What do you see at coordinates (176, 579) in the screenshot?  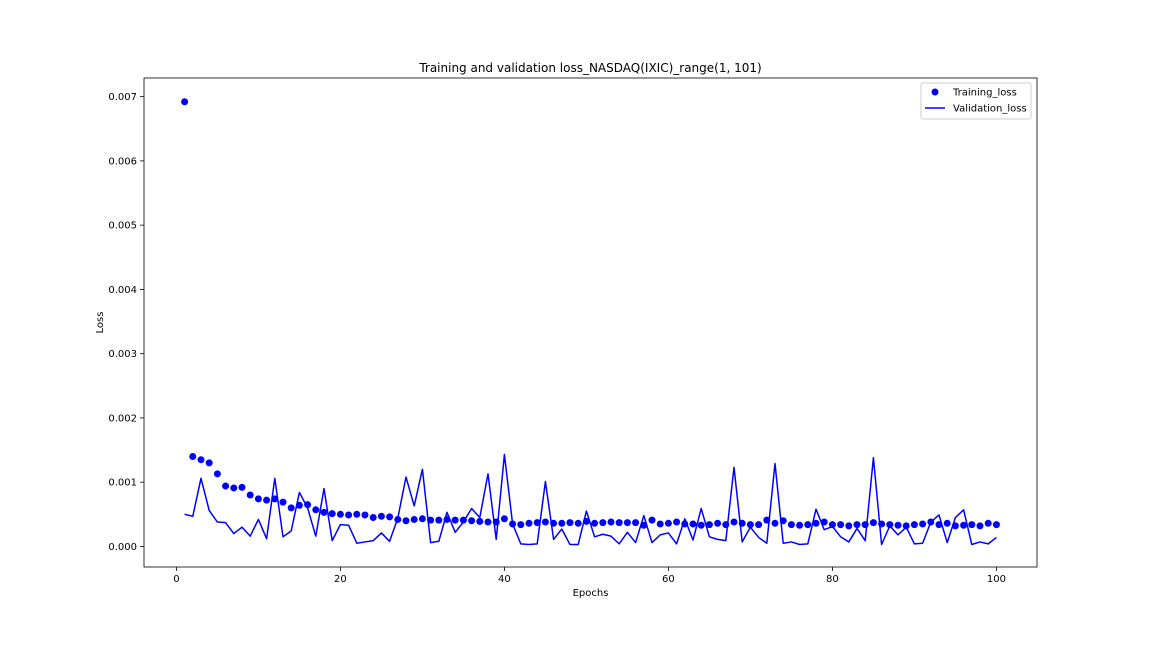 I see `x-tick-label: 0` at bounding box center [176, 579].